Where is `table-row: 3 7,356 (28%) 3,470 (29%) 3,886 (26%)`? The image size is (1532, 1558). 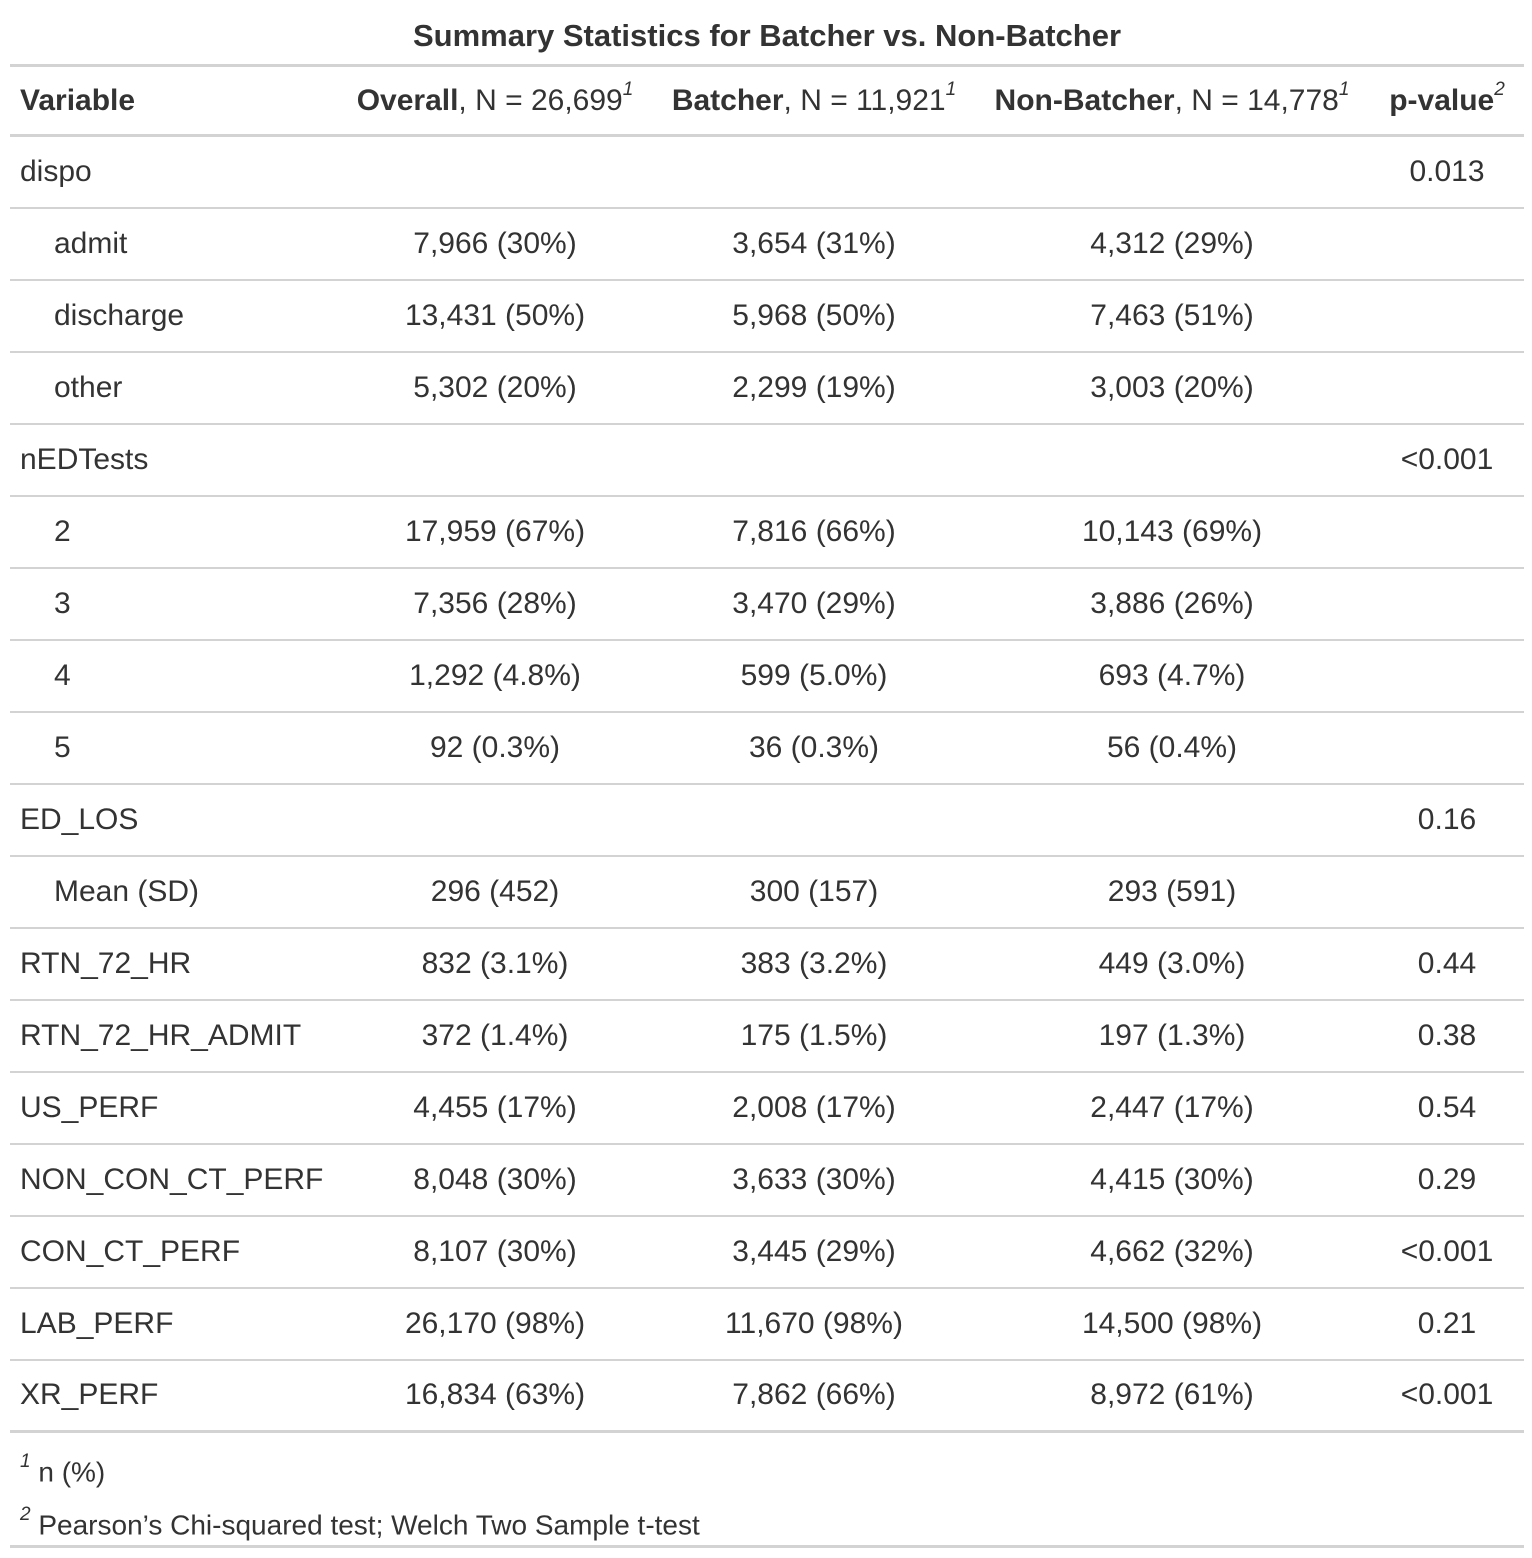 table-row: 3 7,356 (28%) 3,470 (29%) 3,886 (26%) is located at coordinates (767, 604).